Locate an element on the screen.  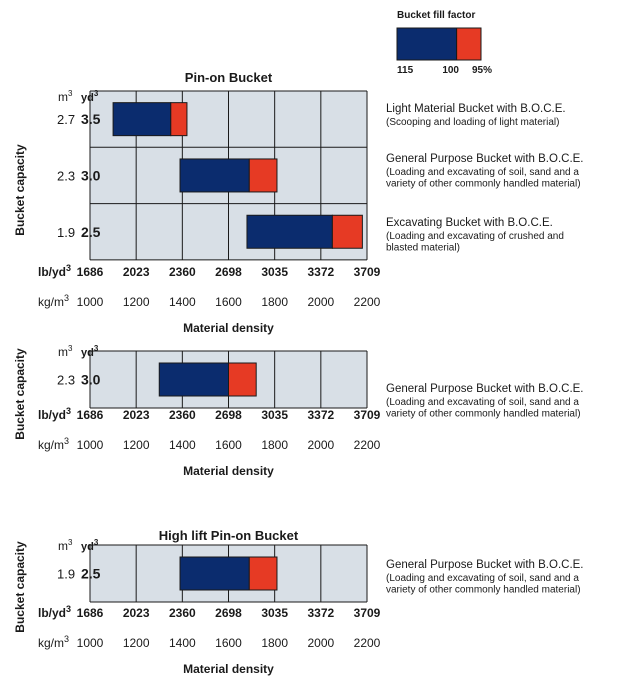
capacity-m3-label: 2.7 is located at coordinates (66, 119).